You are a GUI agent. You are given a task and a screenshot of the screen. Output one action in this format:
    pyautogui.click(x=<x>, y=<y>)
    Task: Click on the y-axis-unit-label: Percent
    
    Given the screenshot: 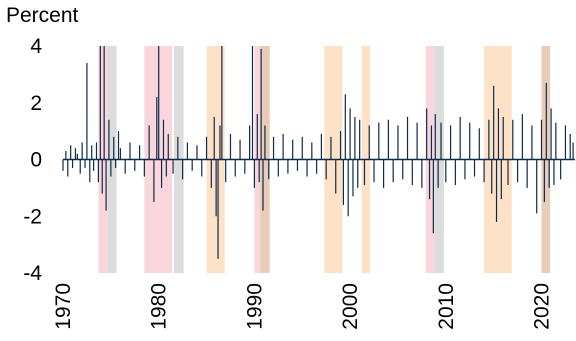 What is the action you would take?
    pyautogui.click(x=42, y=15)
    